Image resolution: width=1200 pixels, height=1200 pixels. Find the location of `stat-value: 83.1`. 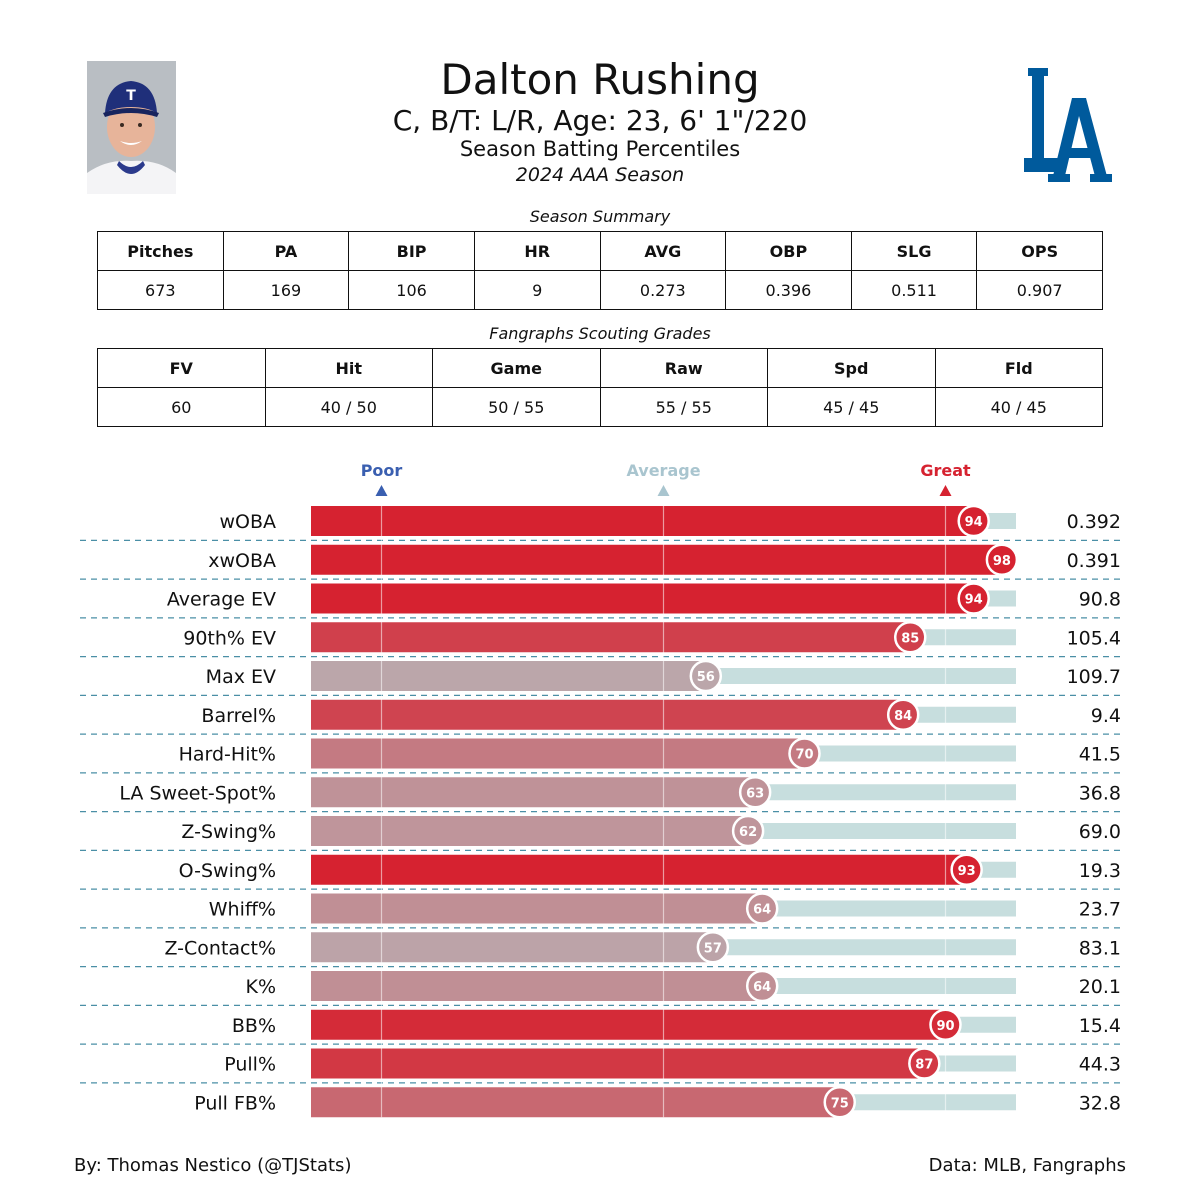

stat-value: 83.1 is located at coordinates (1100, 948).